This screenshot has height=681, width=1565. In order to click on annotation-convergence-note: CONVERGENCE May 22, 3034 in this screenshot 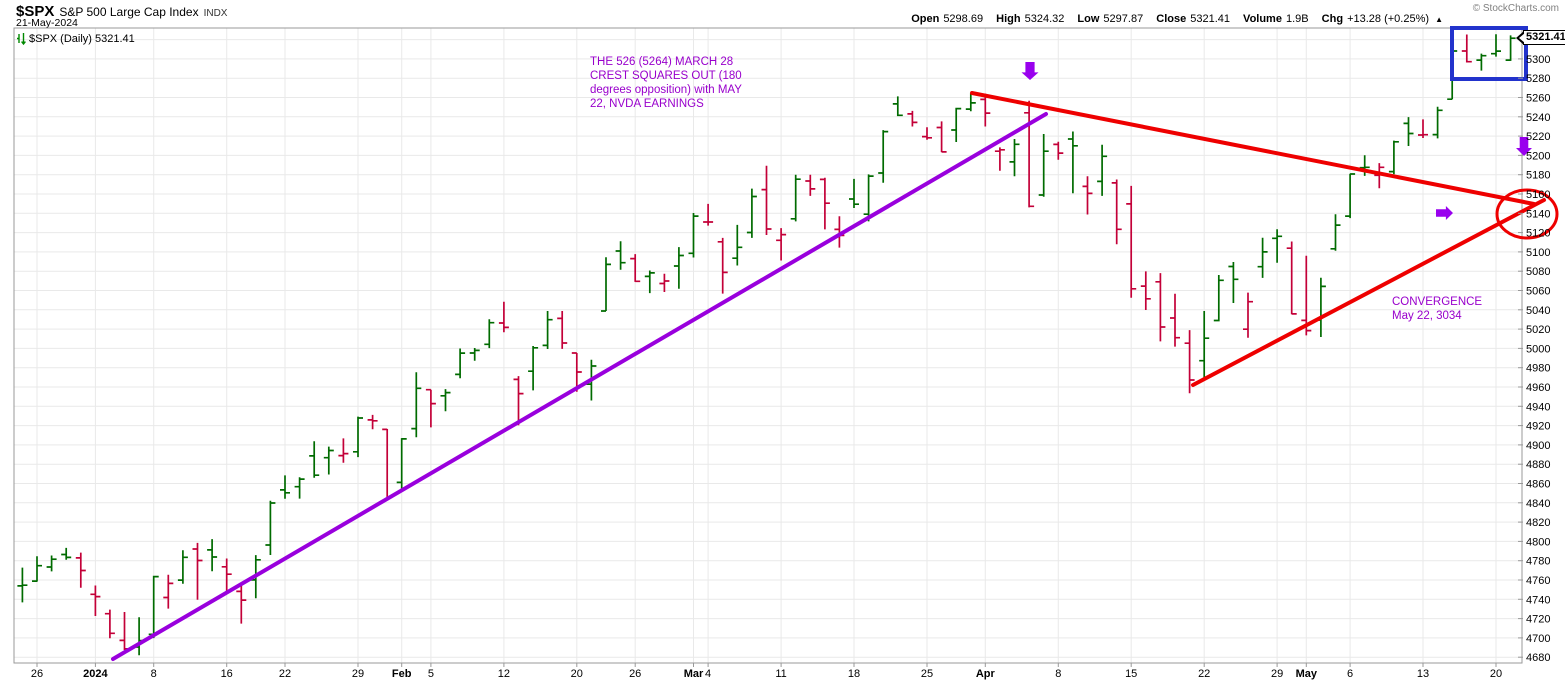, I will do `click(1437, 309)`.